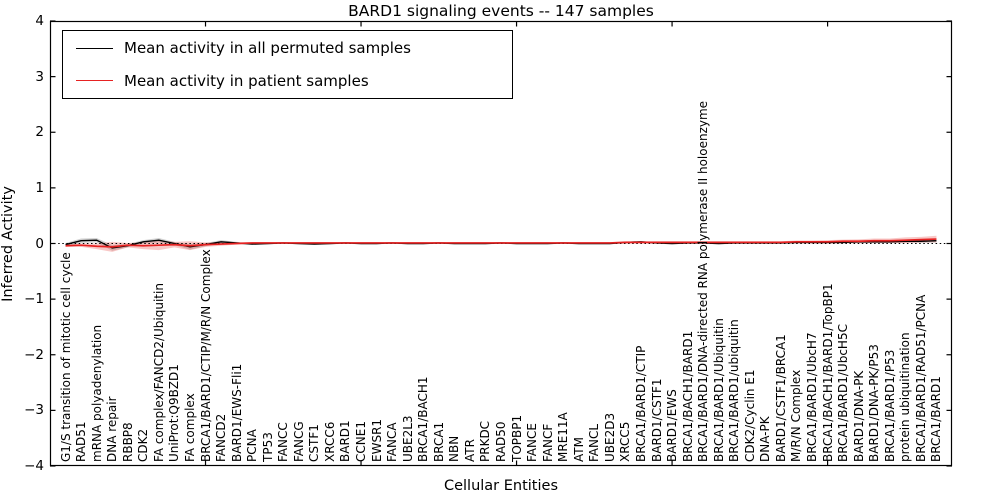 This screenshot has height=500, width=1000. I want to click on x-tick-label: BRCA1/BARD1/UbcH7, so click(812, 397).